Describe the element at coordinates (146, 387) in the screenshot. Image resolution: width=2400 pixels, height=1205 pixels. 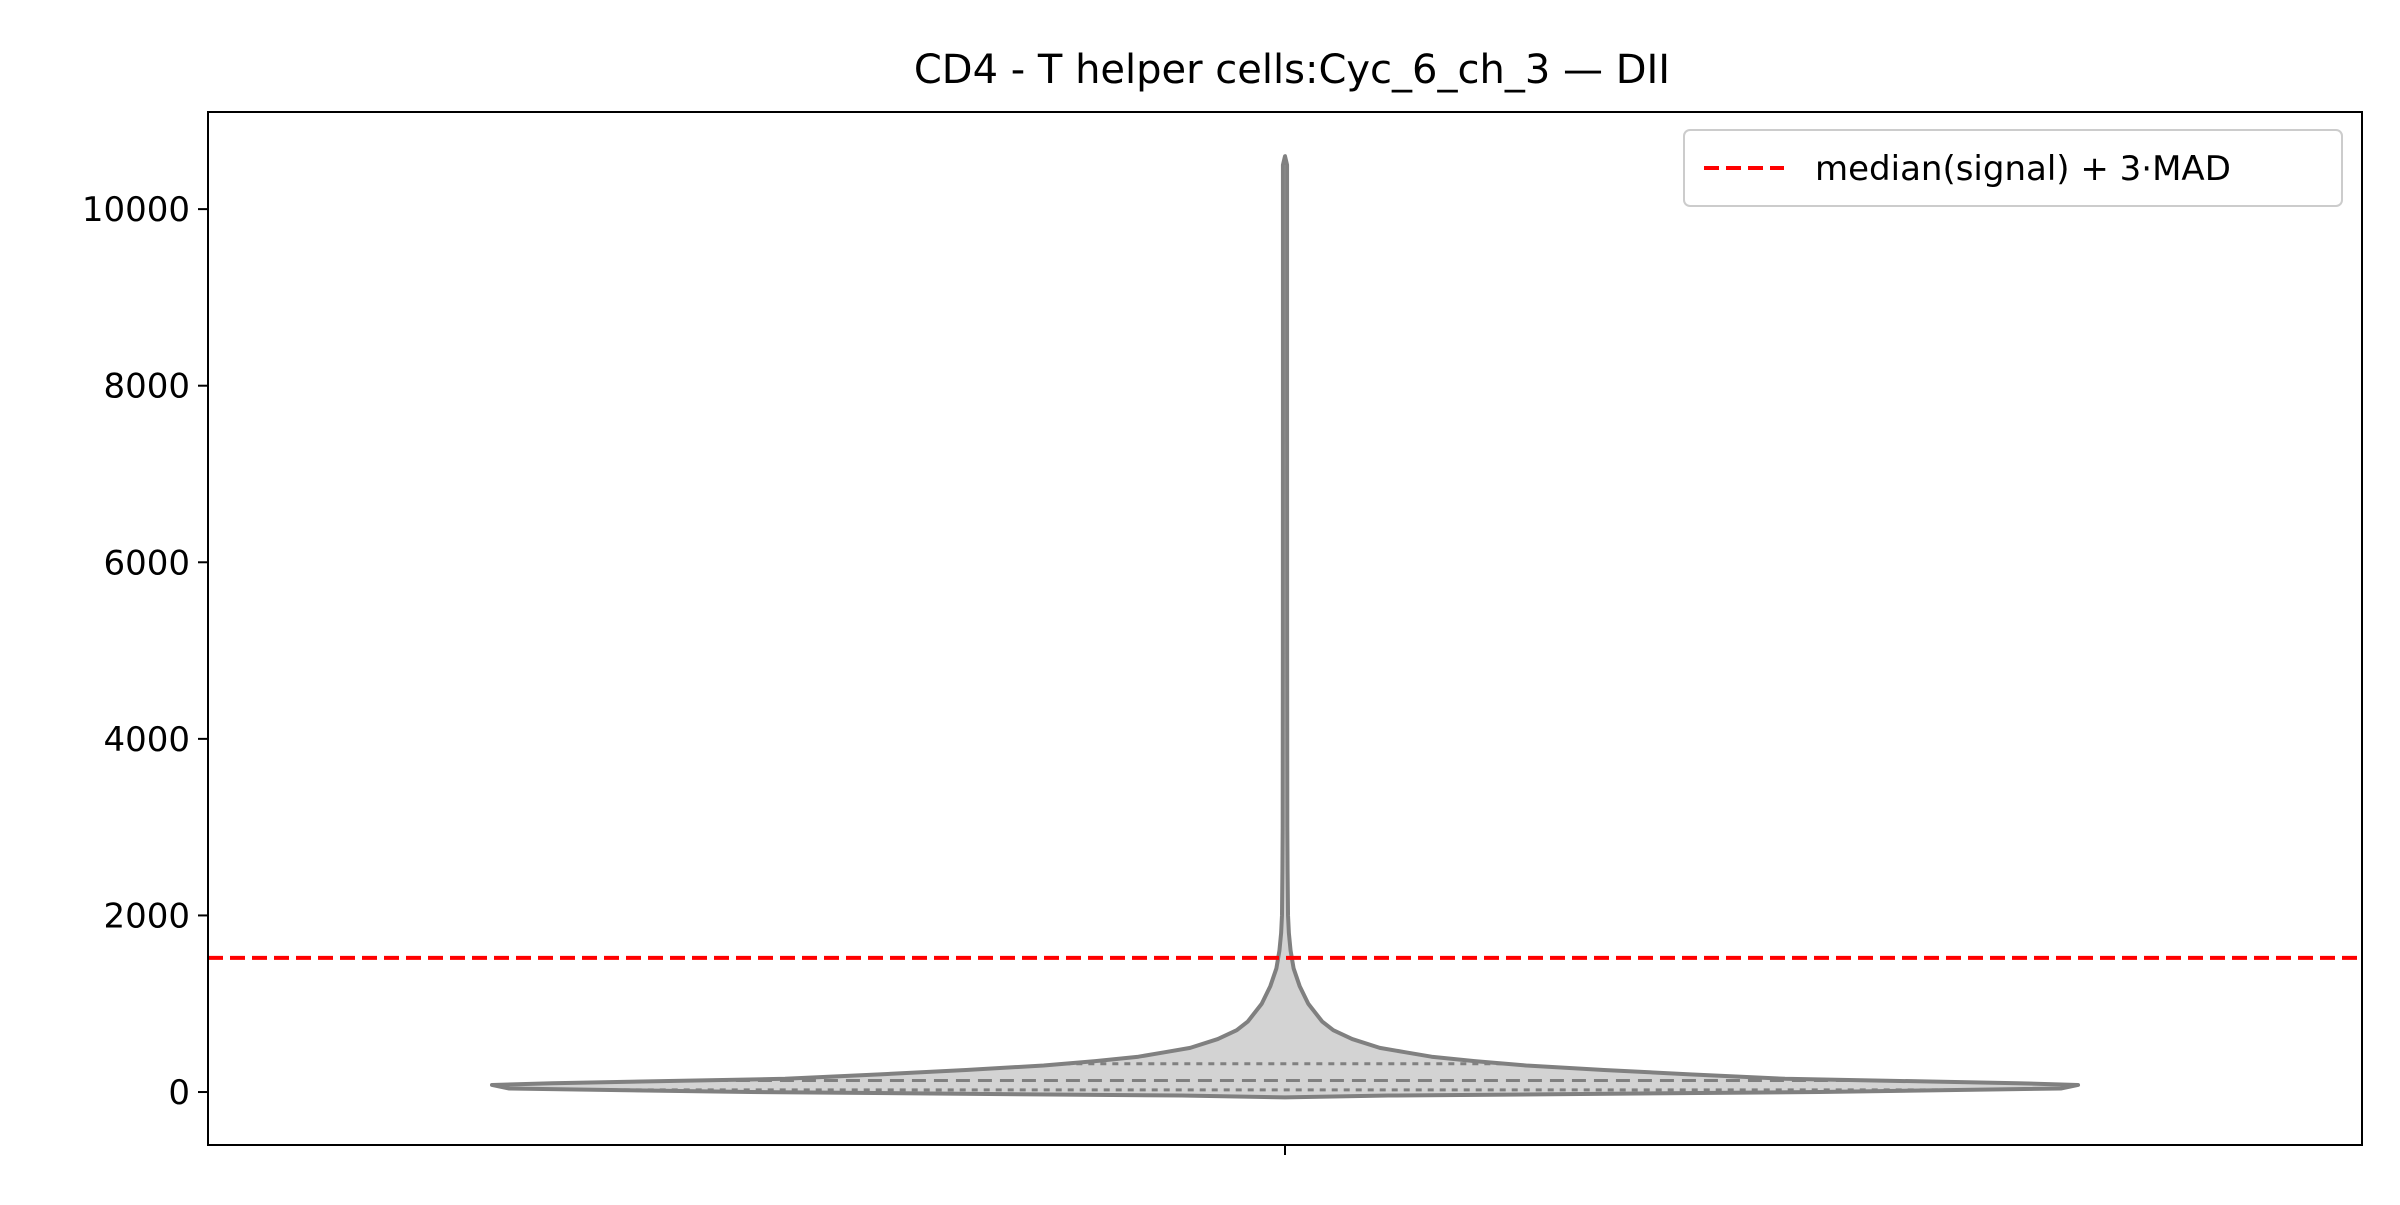
I see `y-tick-label: 8000` at that location.